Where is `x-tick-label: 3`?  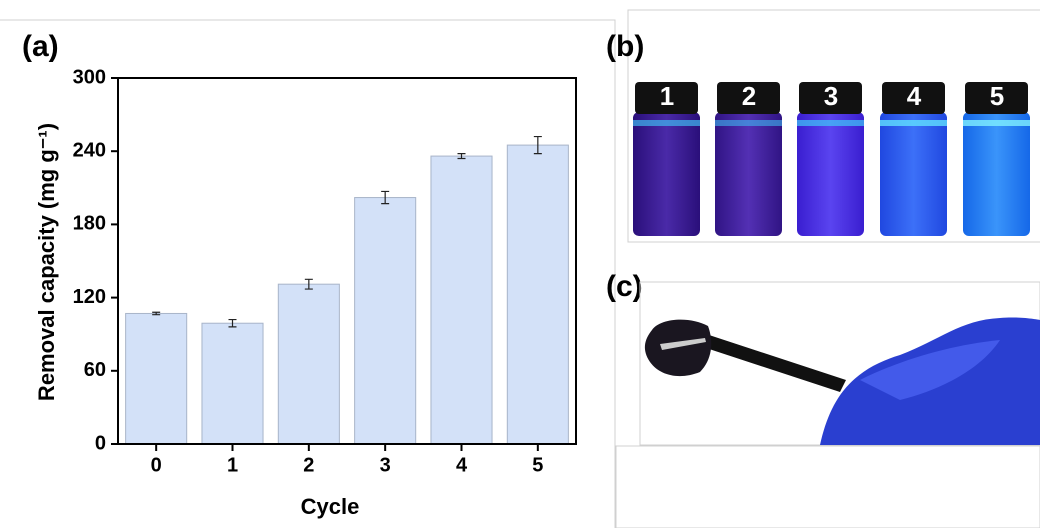 x-tick-label: 3 is located at coordinates (385, 465).